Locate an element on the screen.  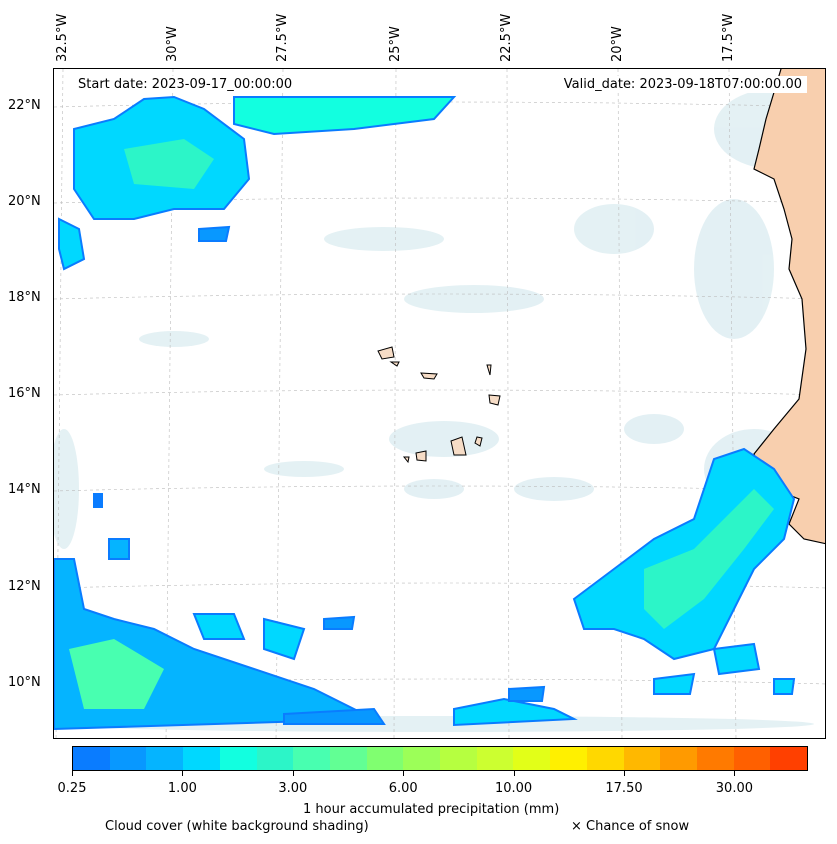
valid-date-label: Valid_date: 2023-09-18T07:00:00.00 is located at coordinates (682, 84).